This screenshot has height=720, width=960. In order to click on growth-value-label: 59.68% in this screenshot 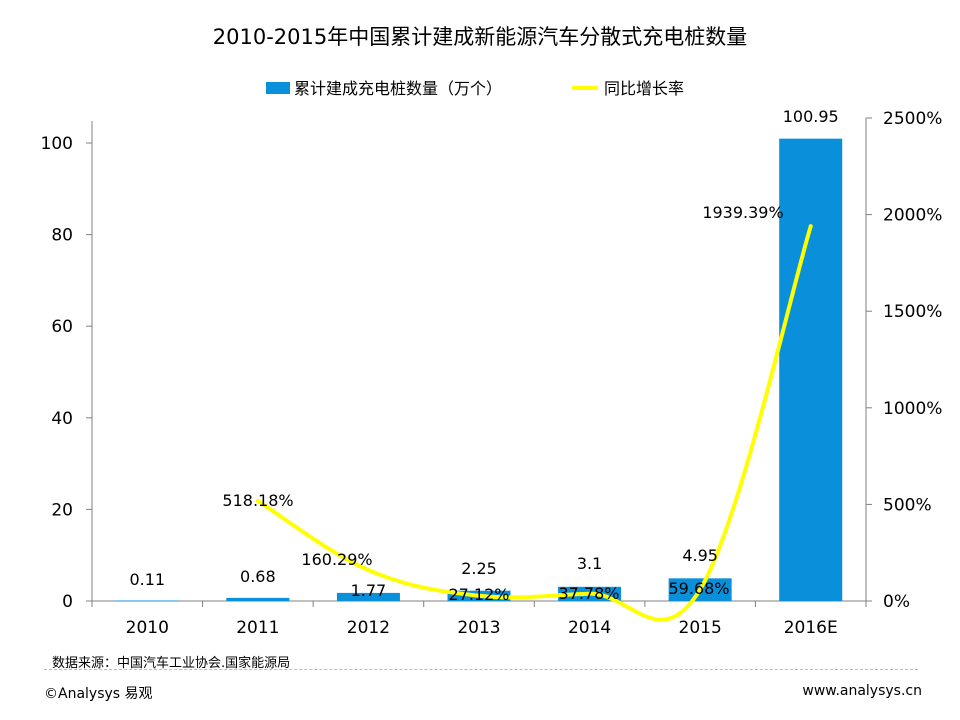, I will do `click(698, 588)`.